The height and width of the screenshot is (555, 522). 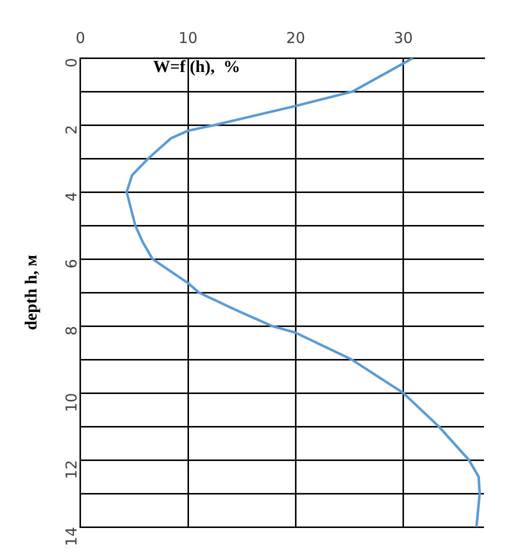 What do you see at coordinates (296, 37) in the screenshot?
I see `x-tick-label: 20` at bounding box center [296, 37].